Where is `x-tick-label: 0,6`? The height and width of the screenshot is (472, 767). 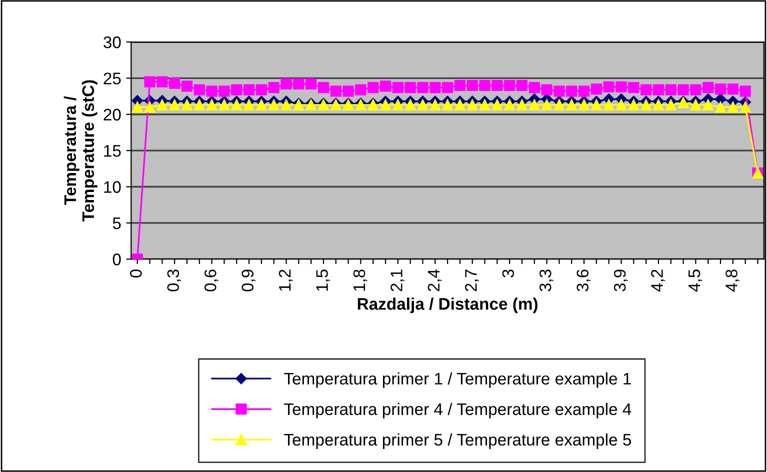 x-tick-label: 0,6 is located at coordinates (211, 281).